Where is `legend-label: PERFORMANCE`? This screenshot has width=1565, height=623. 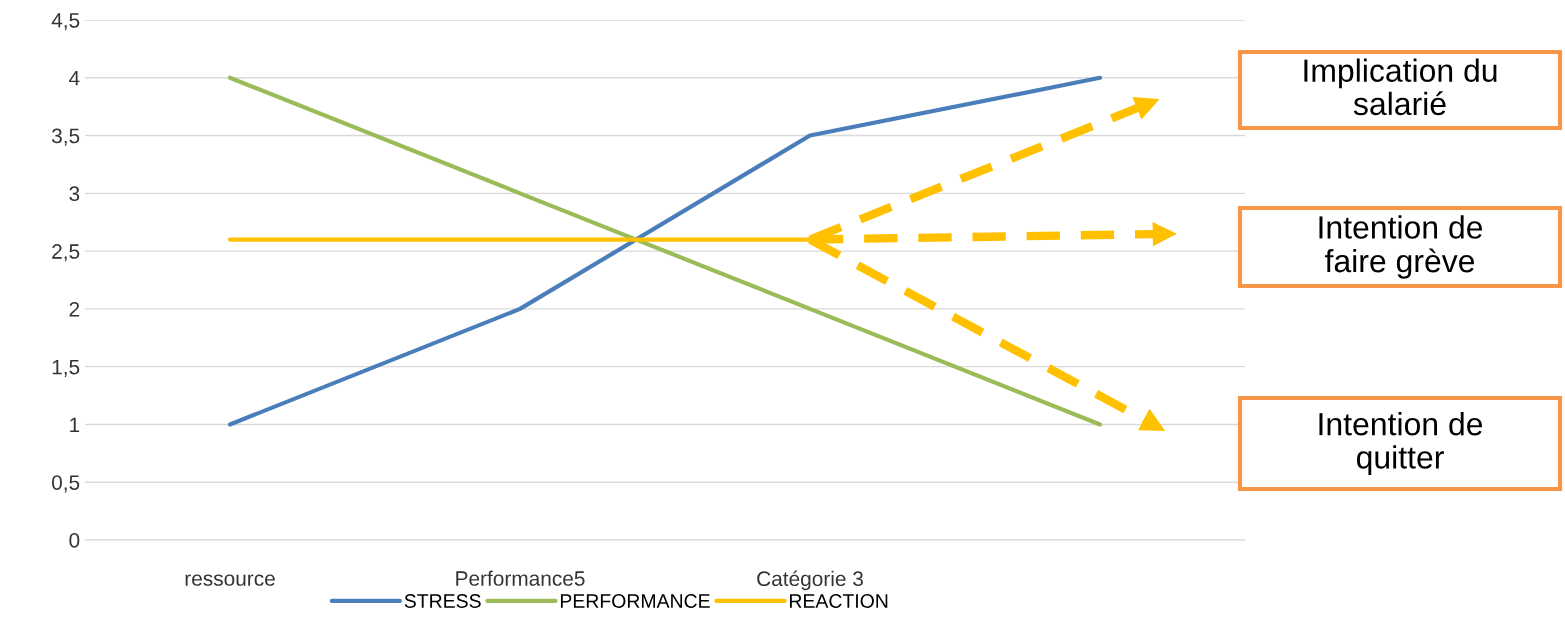
legend-label: PERFORMANCE is located at coordinates (635, 601).